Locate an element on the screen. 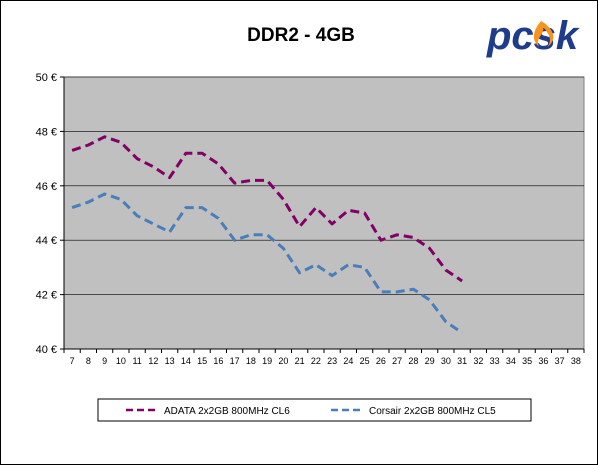 This screenshot has height=466, width=598. y-tick-label: 48 € is located at coordinates (46, 132).